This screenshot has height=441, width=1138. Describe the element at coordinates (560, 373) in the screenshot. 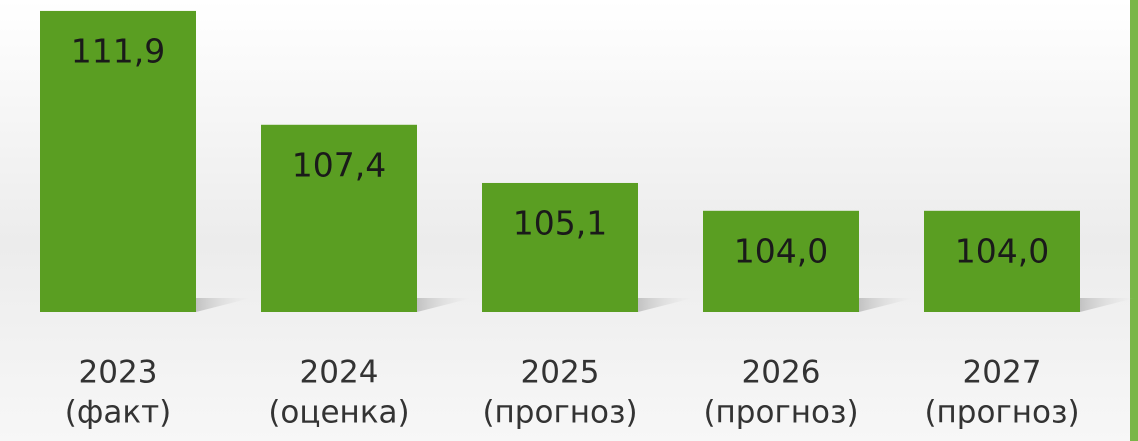

I see `x-tick-label: 2025` at that location.